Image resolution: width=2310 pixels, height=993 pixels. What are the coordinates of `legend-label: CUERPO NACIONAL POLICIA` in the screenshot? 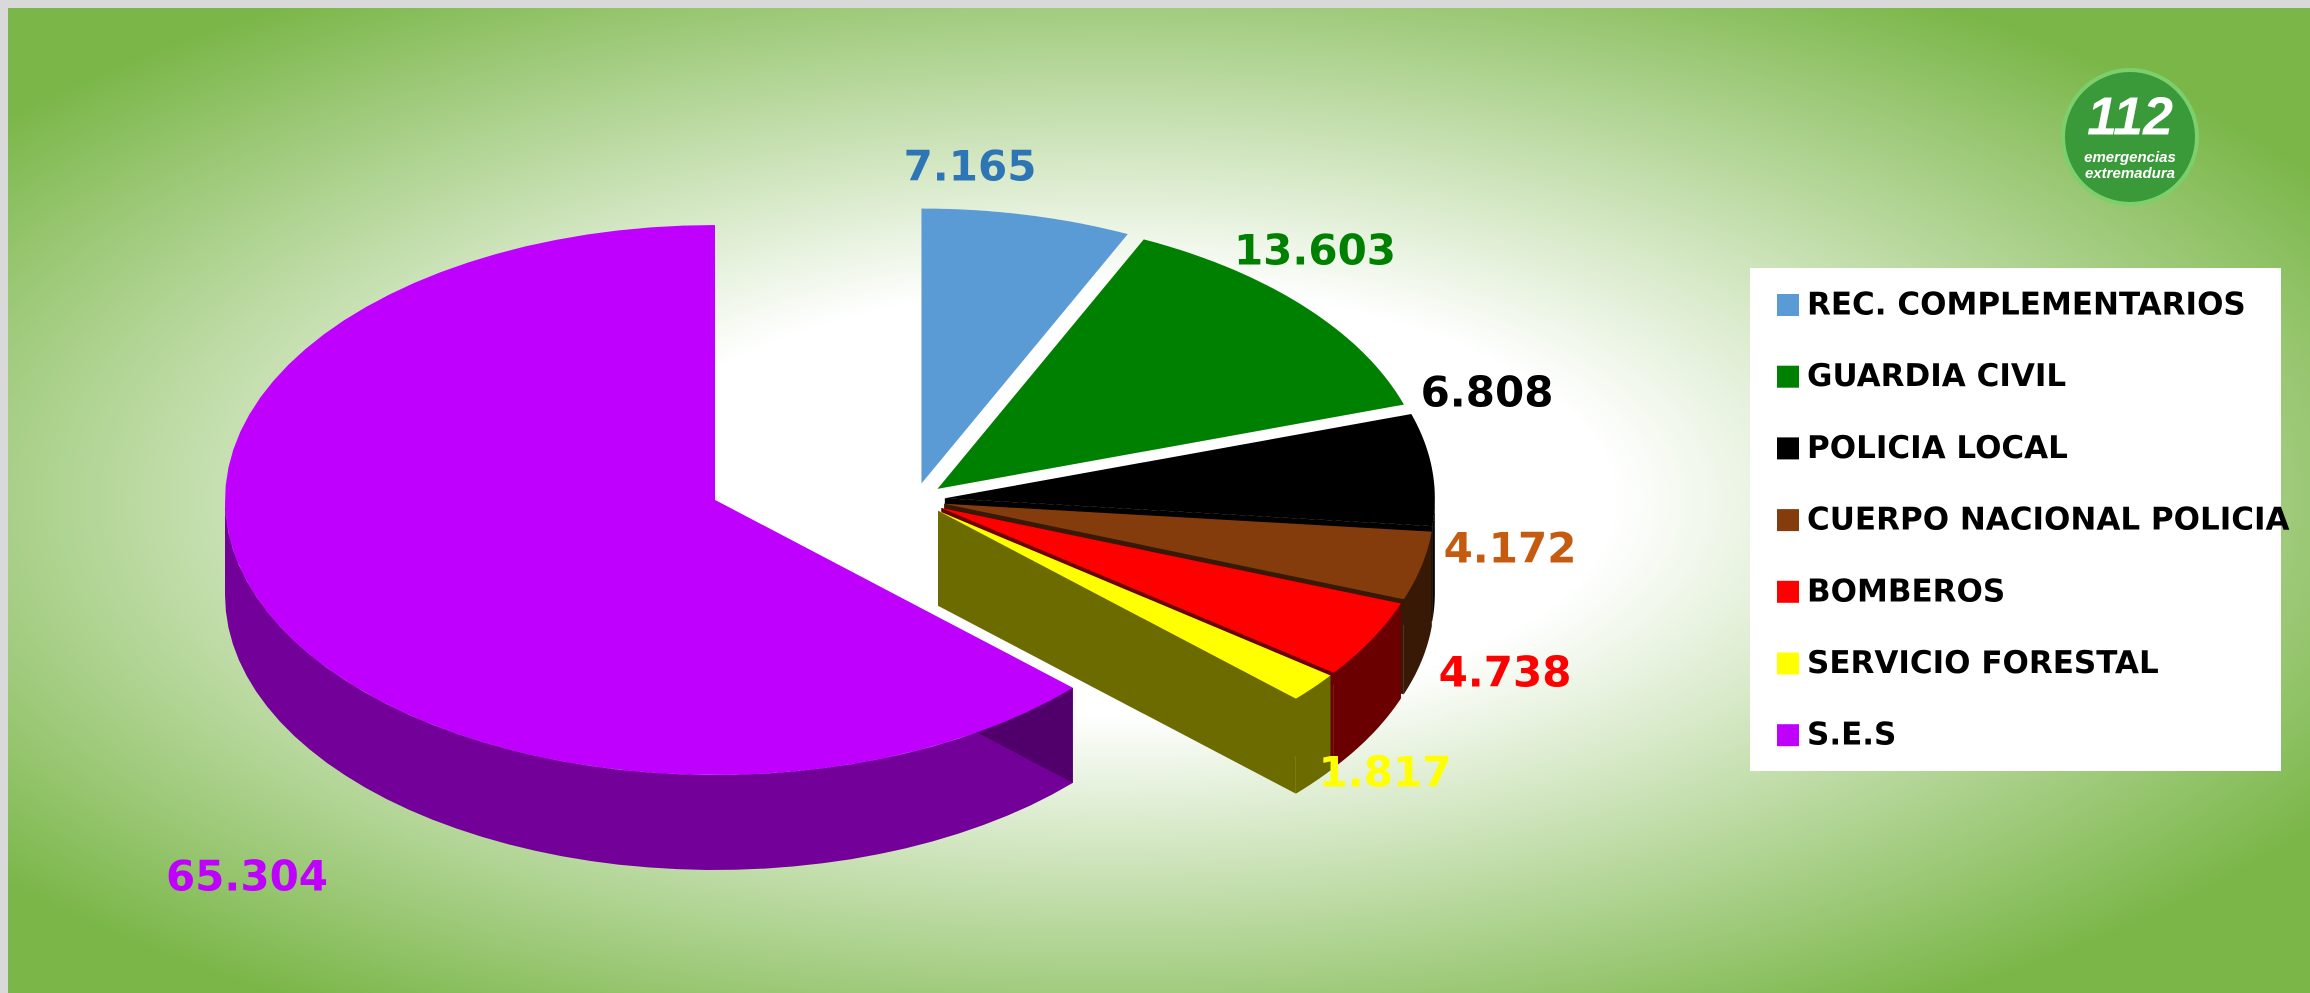 It's located at (2048, 520).